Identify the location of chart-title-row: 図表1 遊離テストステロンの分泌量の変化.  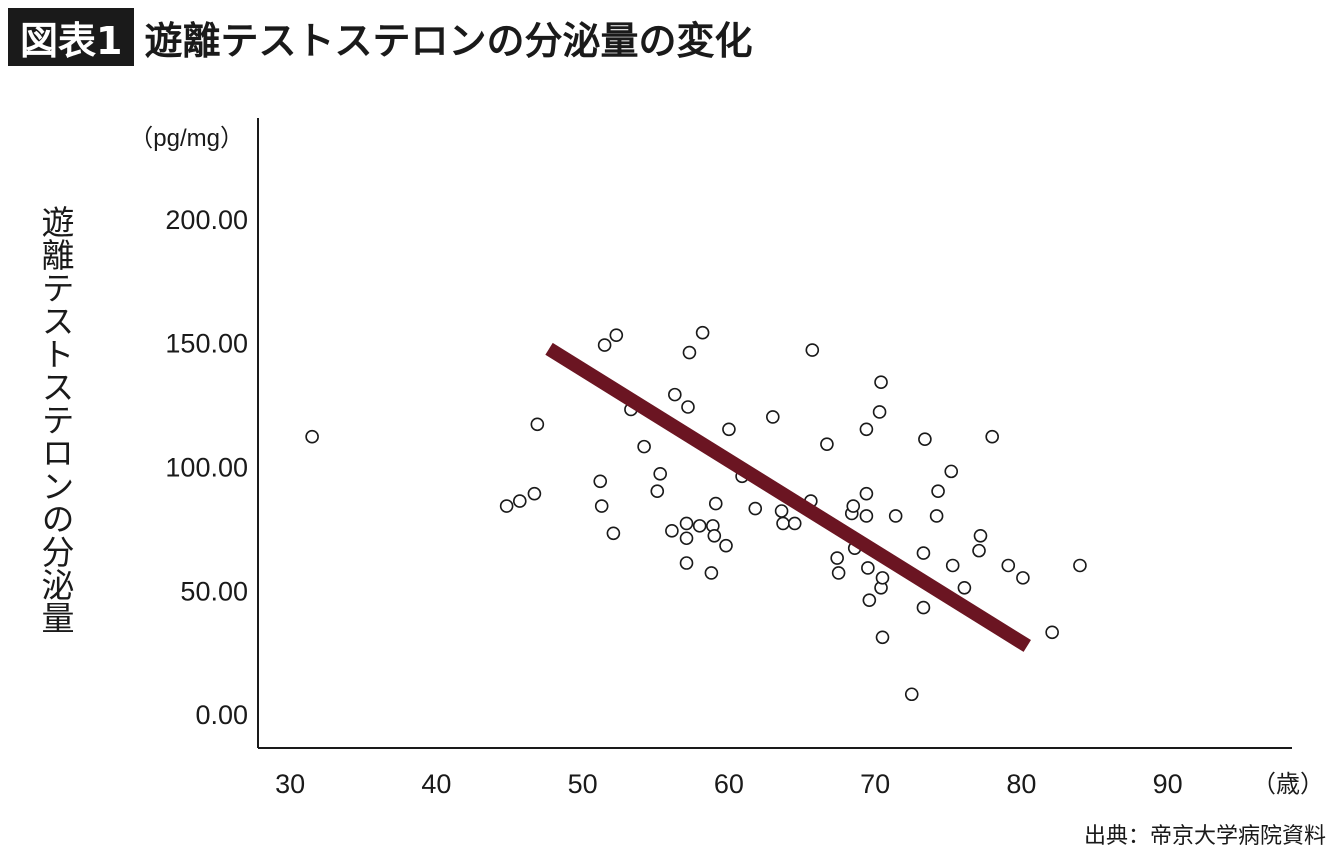
(380, 37).